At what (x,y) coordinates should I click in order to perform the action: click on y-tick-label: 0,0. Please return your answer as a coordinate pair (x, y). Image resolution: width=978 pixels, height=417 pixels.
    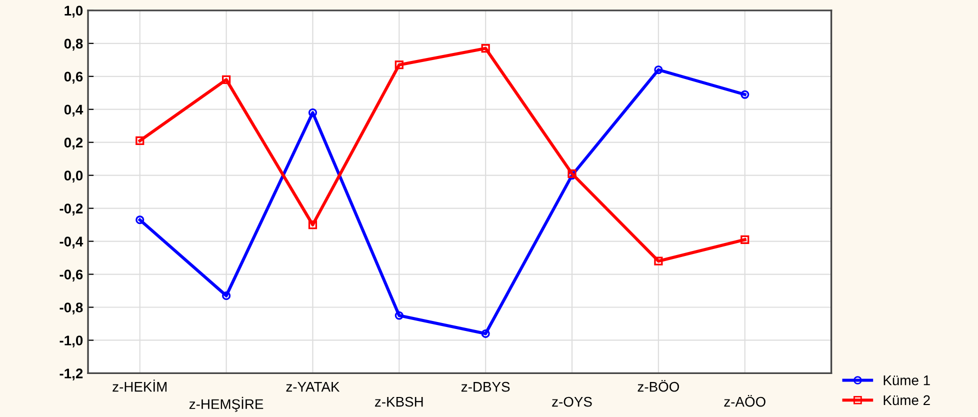
    Looking at the image, I should click on (73, 176).